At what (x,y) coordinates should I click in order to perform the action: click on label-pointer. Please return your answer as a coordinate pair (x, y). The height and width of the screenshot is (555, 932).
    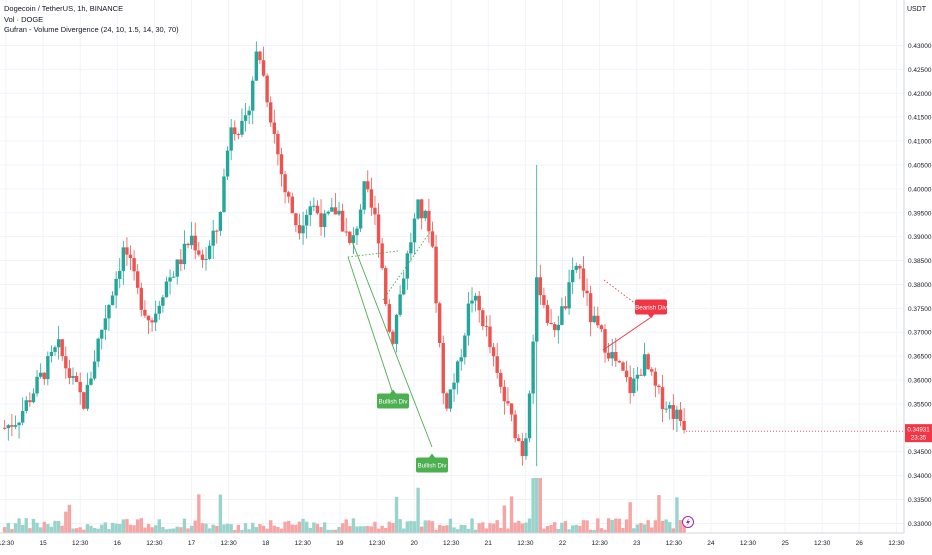
    Looking at the image, I should click on (651, 316).